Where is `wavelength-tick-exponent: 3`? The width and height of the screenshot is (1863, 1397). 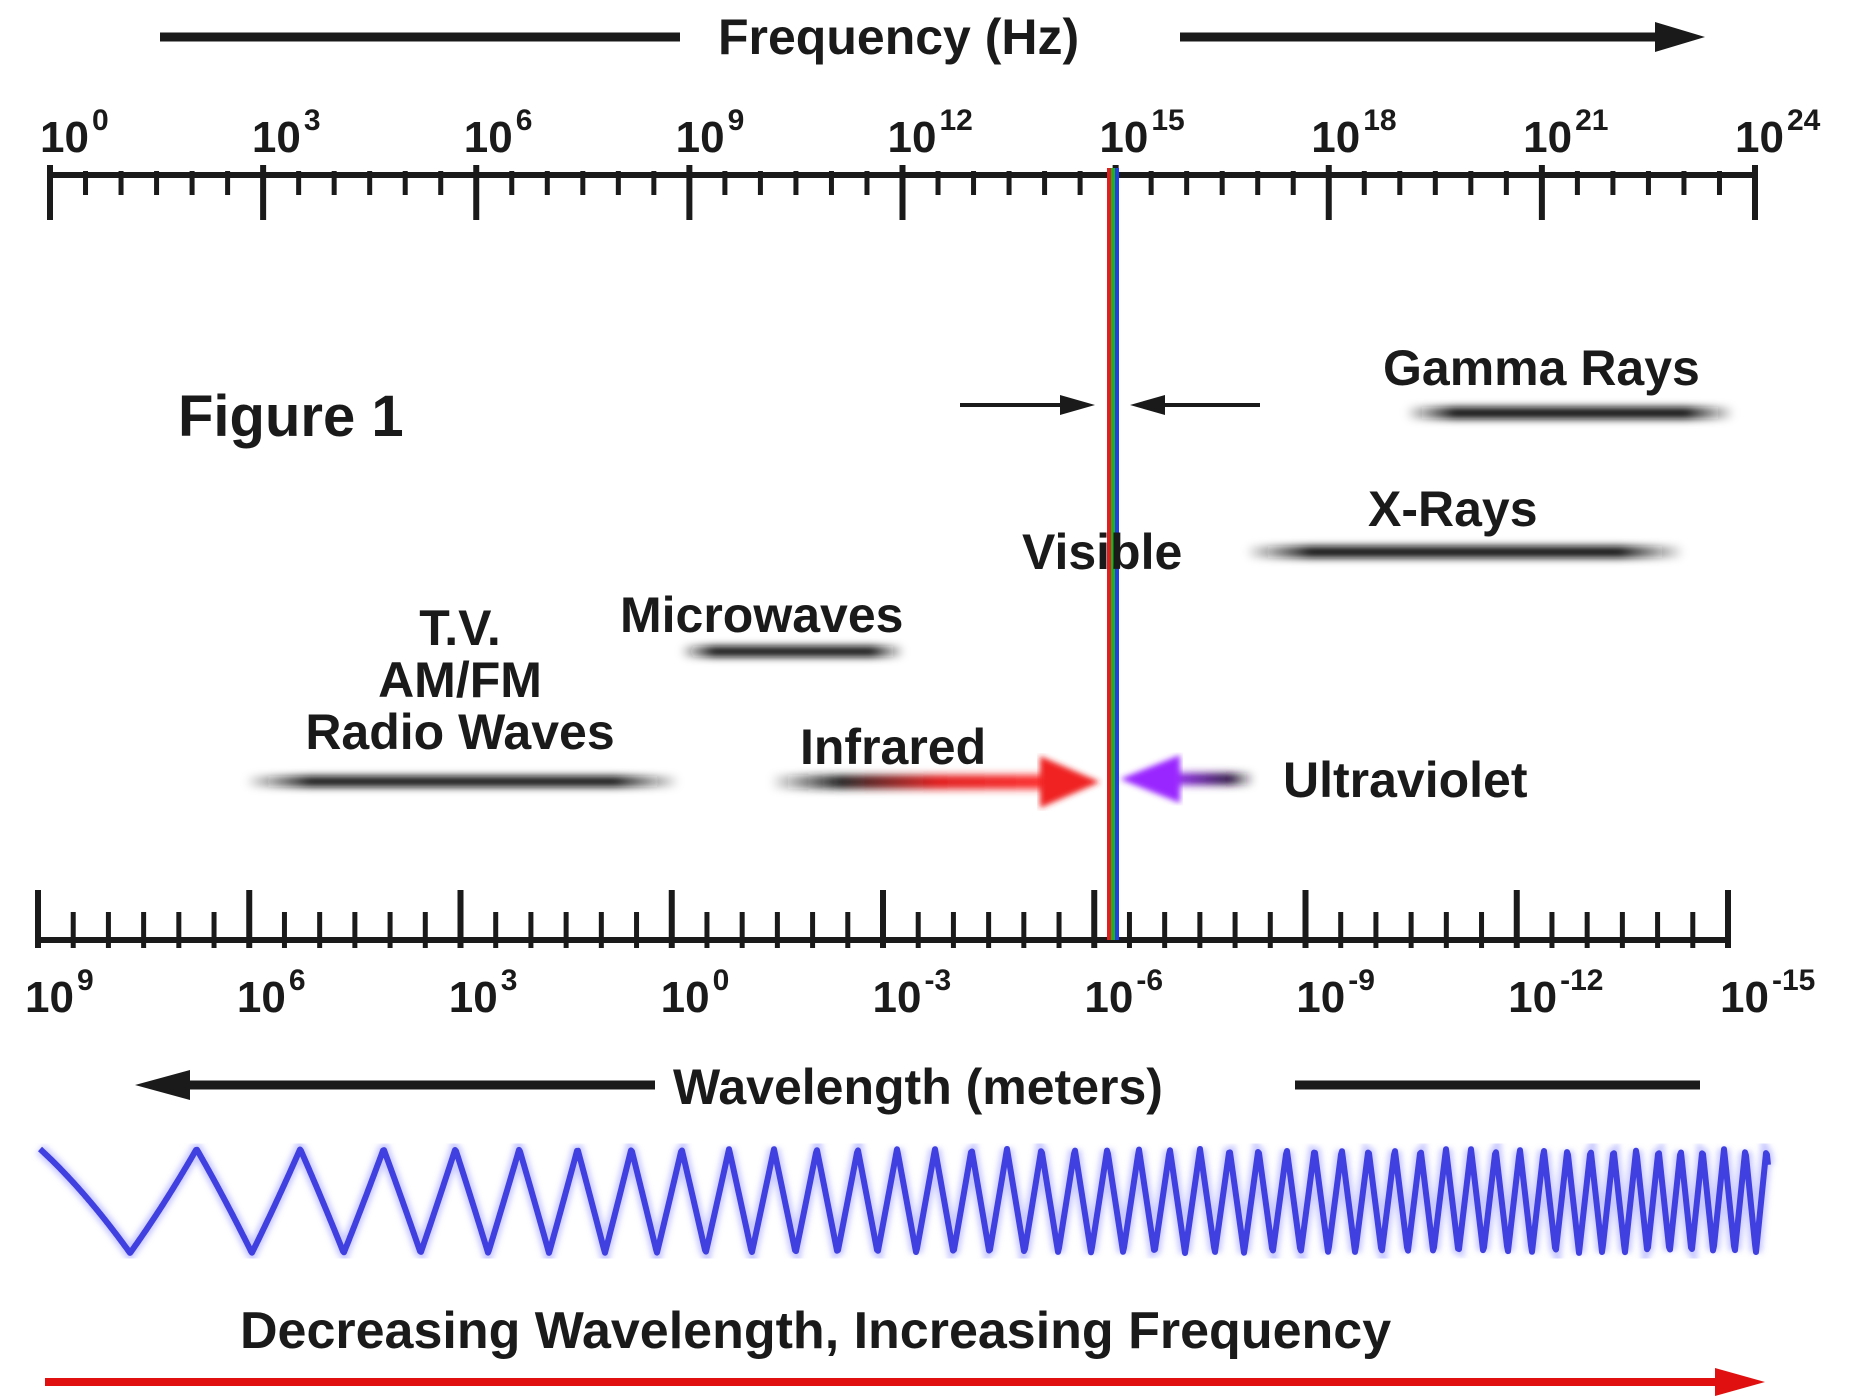
wavelength-tick-exponent: 3 is located at coordinates (509, 980).